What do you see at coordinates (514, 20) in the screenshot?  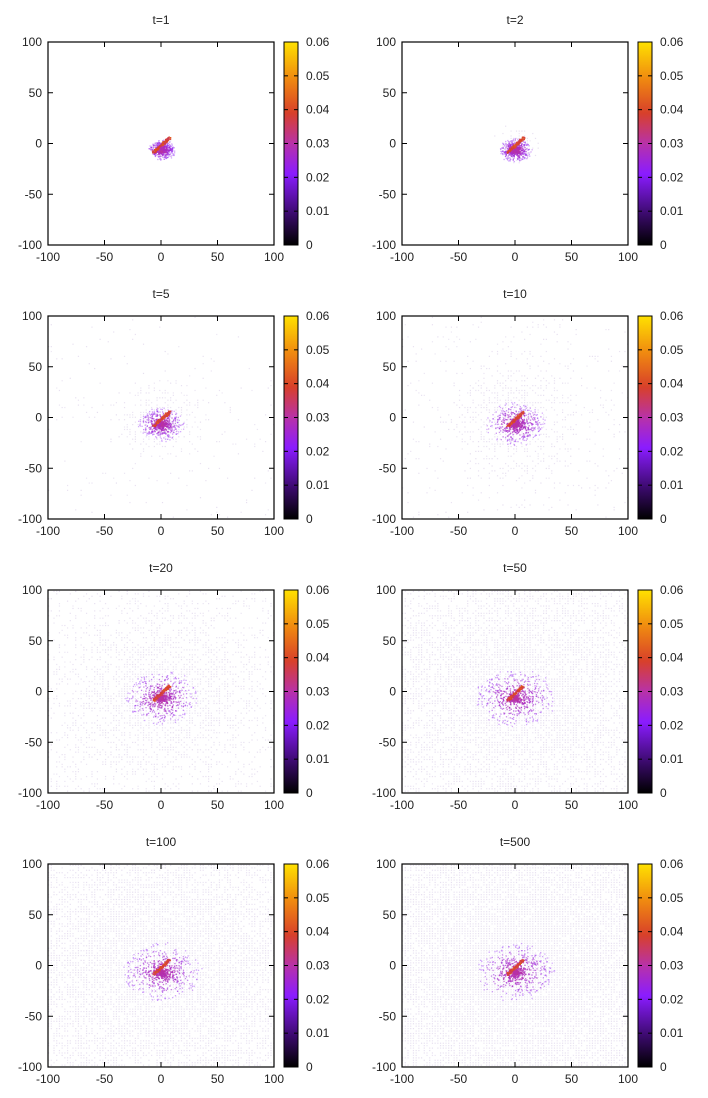 I see `panel-title: t=2` at bounding box center [514, 20].